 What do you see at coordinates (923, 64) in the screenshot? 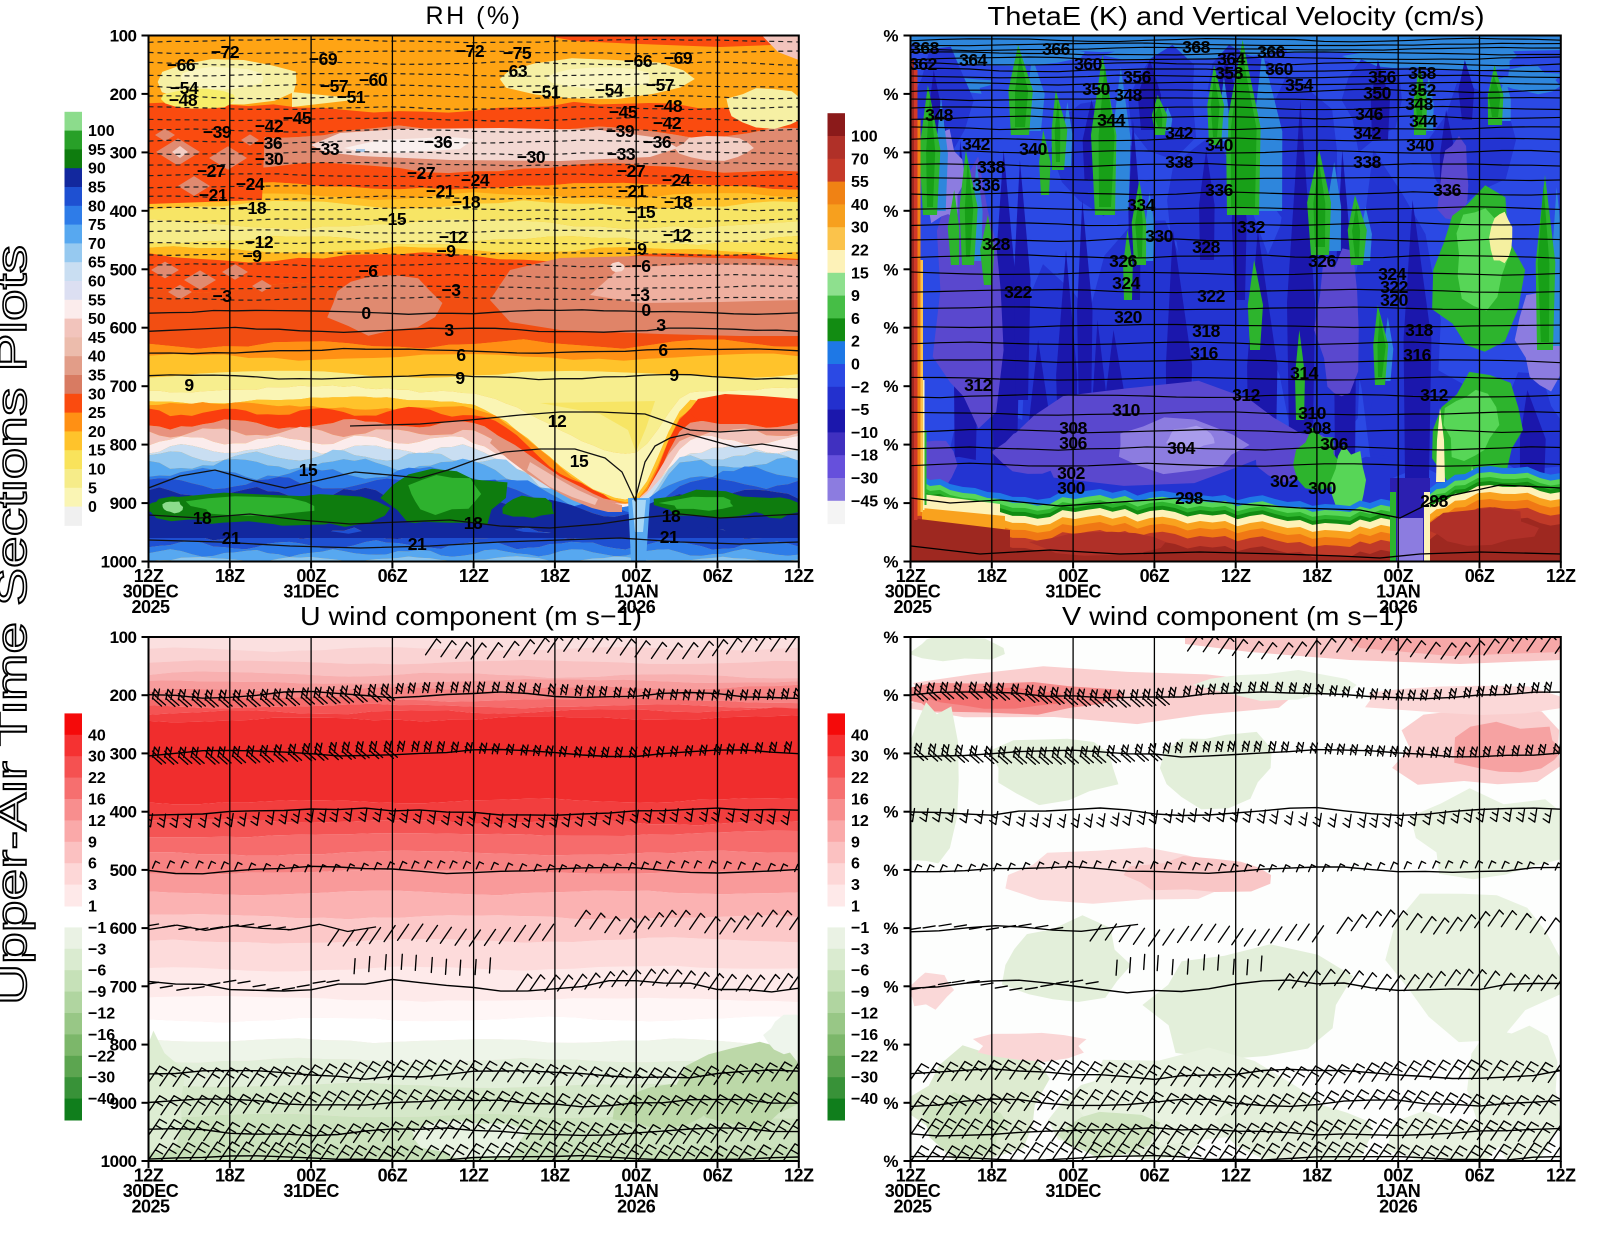
I see `svg-text: 362` at bounding box center [923, 64].